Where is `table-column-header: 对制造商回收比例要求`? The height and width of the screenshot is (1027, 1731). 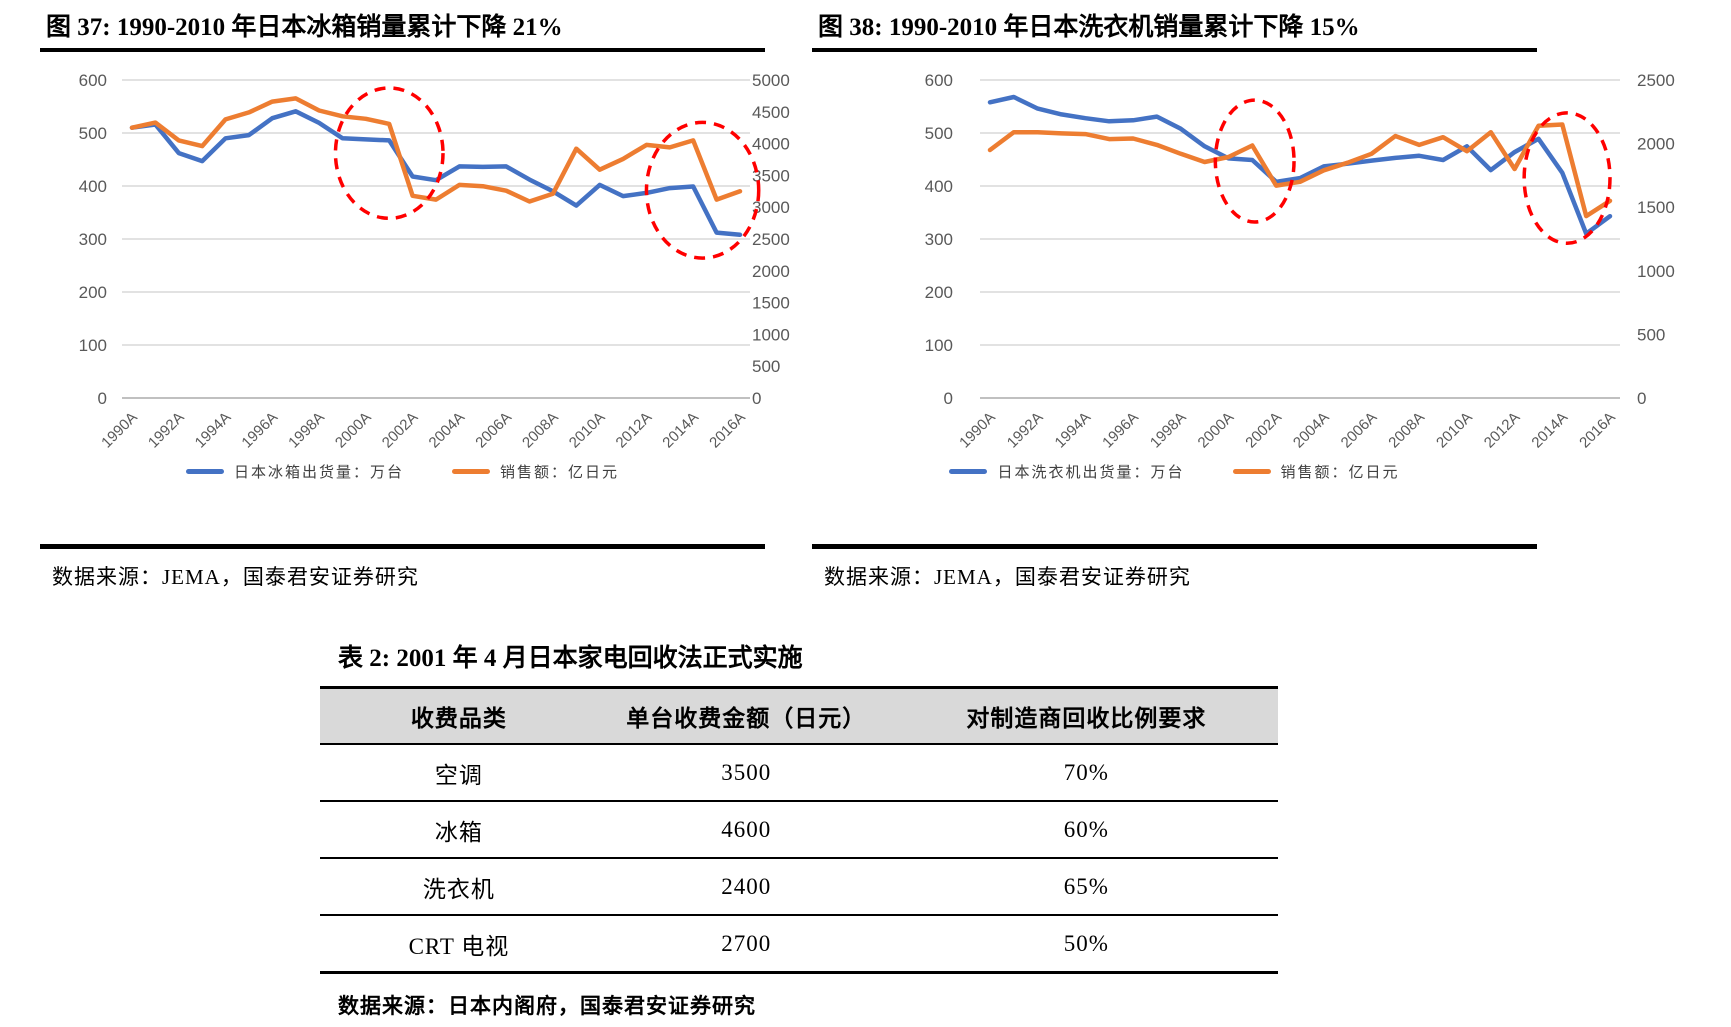
table-column-header: 对制造商回收比例要求 is located at coordinates (1086, 716).